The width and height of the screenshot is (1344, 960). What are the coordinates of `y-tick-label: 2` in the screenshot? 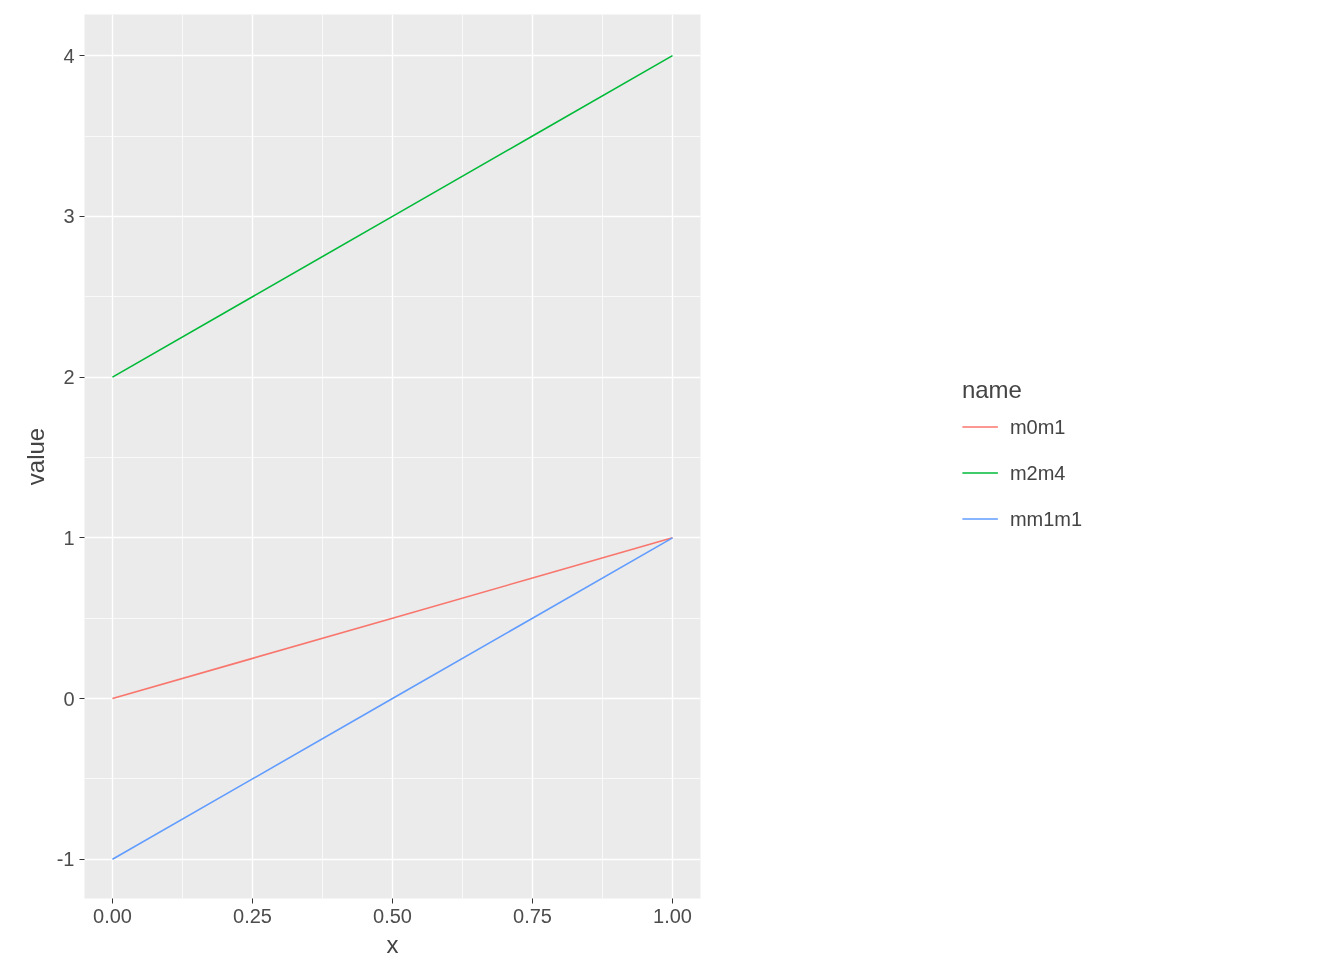 It's located at (69, 377).